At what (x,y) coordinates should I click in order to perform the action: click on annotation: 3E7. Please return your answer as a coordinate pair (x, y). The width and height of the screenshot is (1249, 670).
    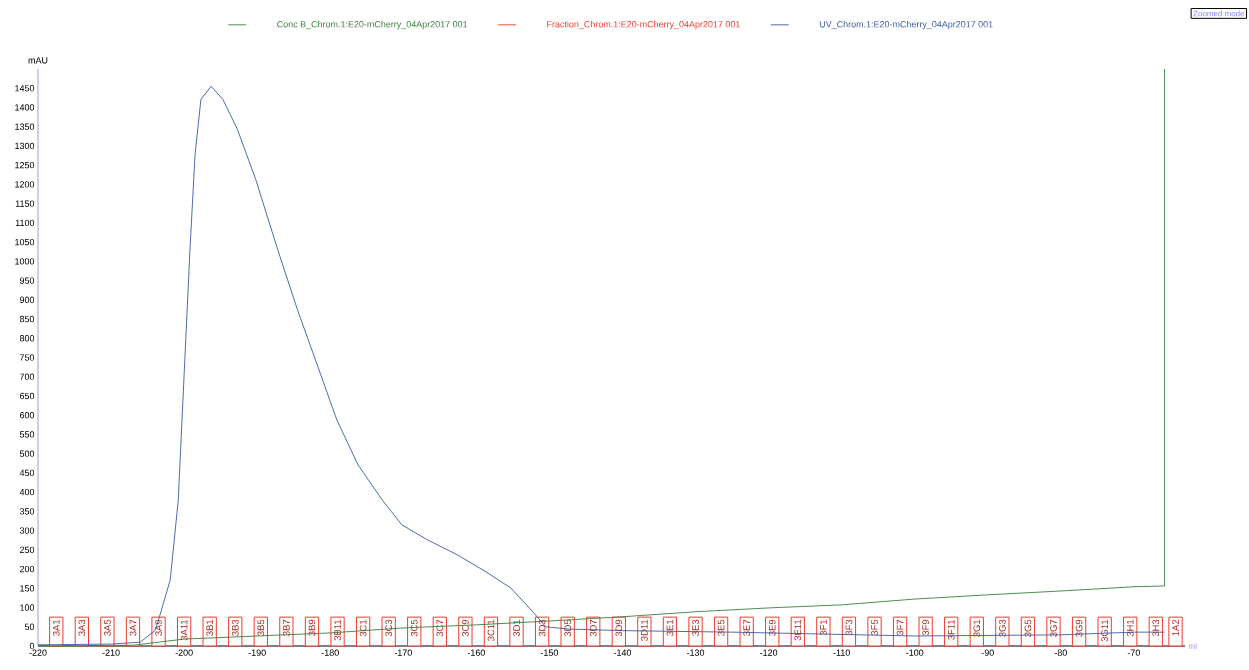
    Looking at the image, I should click on (747, 627).